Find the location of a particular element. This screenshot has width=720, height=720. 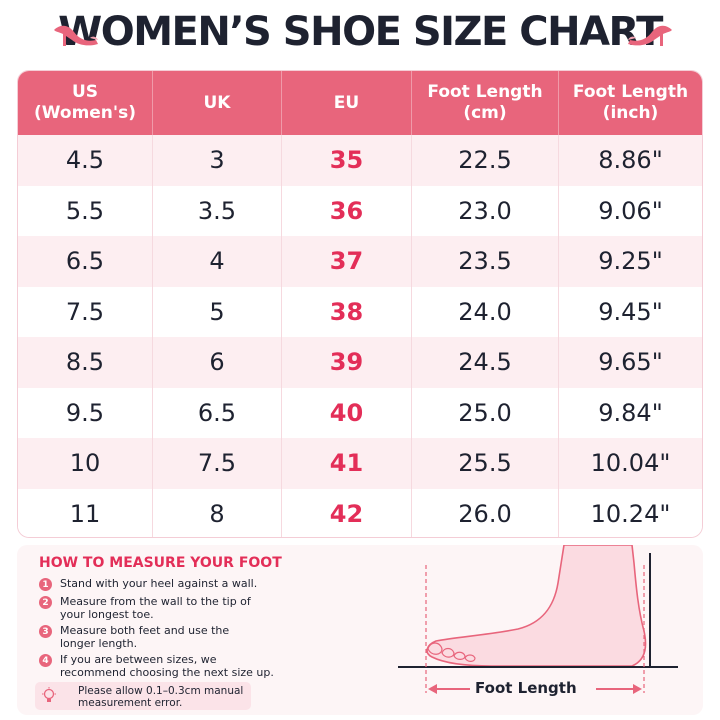

header-eu: EU is located at coordinates (347, 103).